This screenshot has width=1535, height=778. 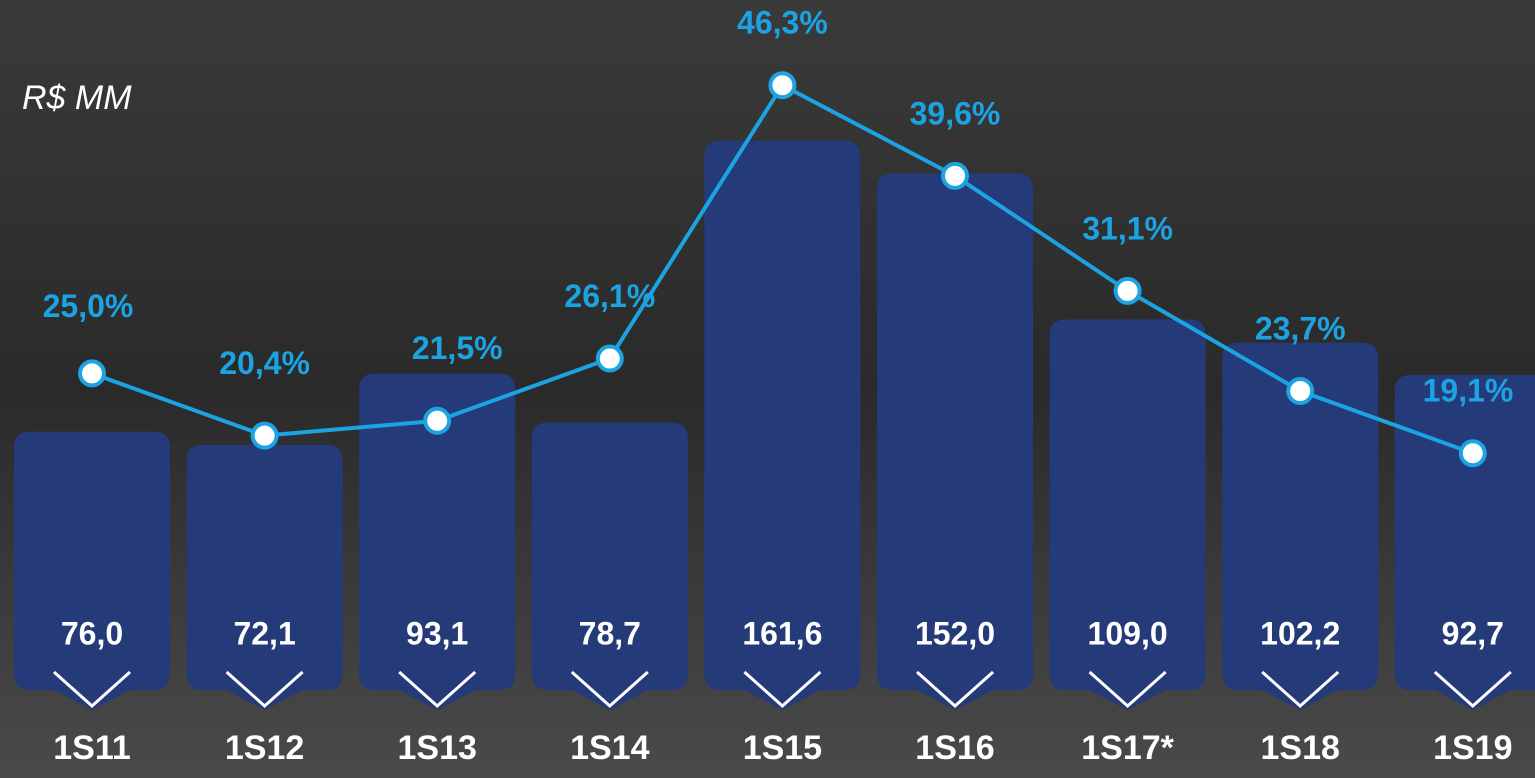 I want to click on x-tick-label: 1S18, so click(x=1299, y=748).